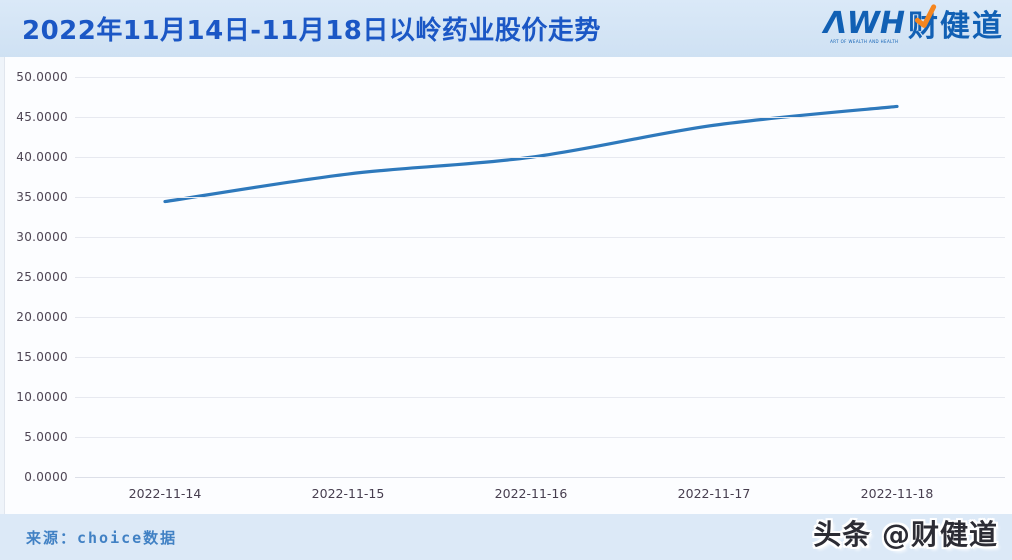  What do you see at coordinates (905, 534) in the screenshot?
I see `toutiao-watermark: 头条 @财健道` at bounding box center [905, 534].